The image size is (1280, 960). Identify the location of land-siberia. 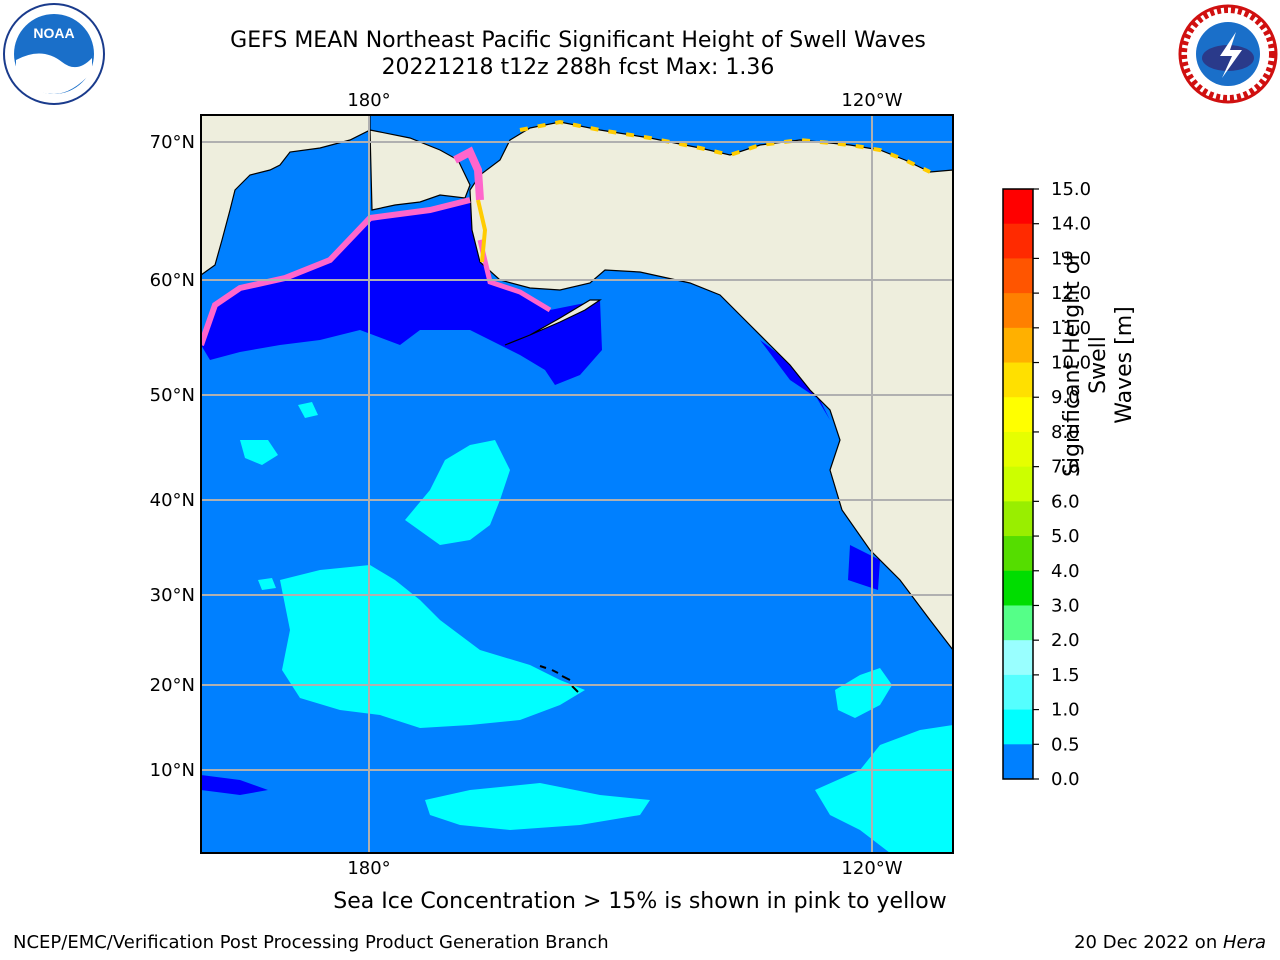
(286, 195).